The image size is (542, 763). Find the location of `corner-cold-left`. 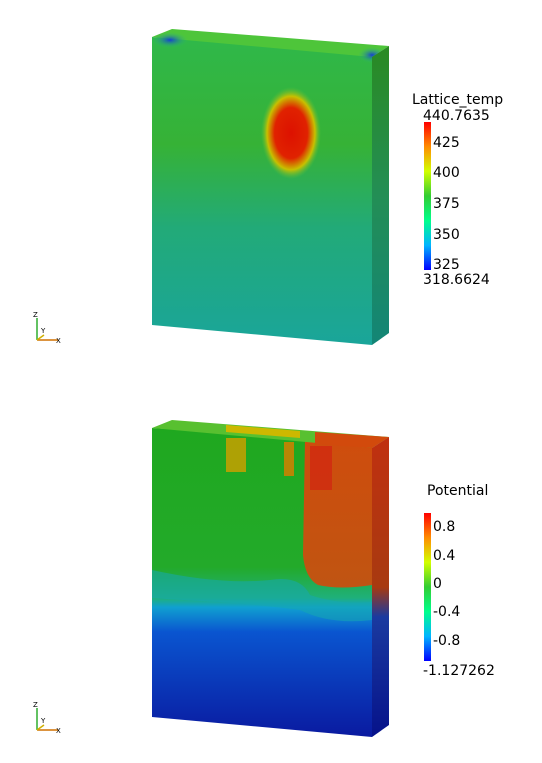

corner-cold-left is located at coordinates (170, 40).